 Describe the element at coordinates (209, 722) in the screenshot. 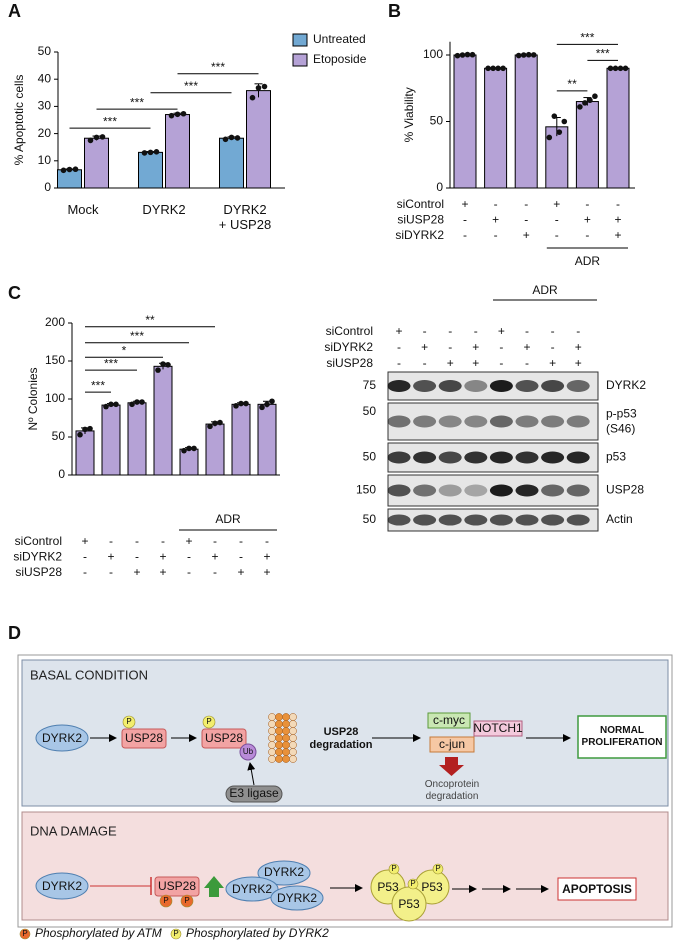

I see `phospho-dyrk2` at that location.